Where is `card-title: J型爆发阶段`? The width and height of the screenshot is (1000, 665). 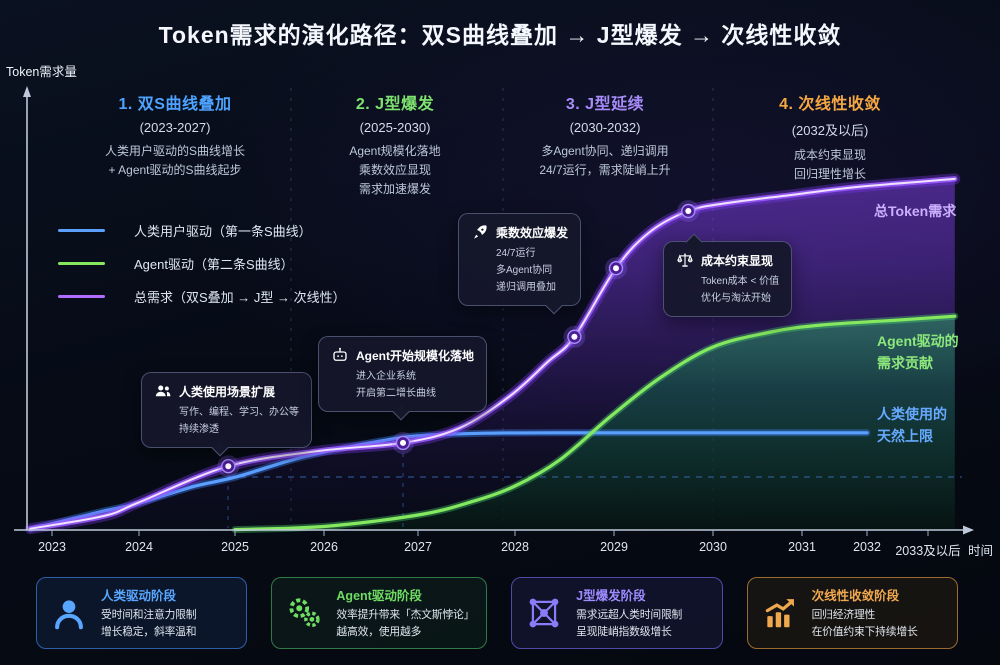 card-title: J型爆发阶段 is located at coordinates (611, 596).